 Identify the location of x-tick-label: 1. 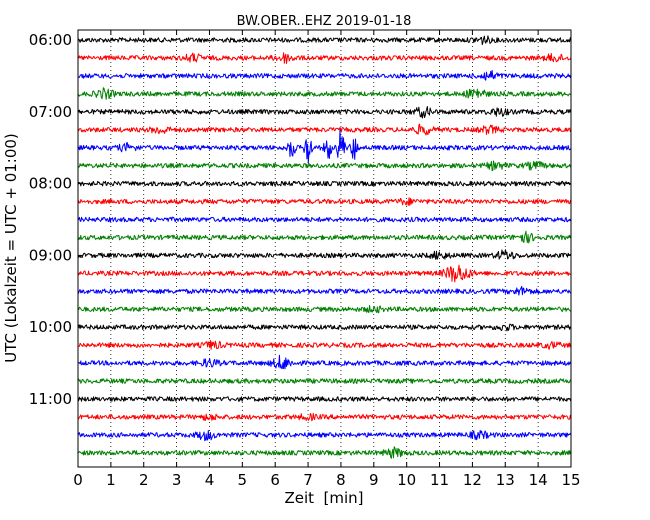
(111, 480).